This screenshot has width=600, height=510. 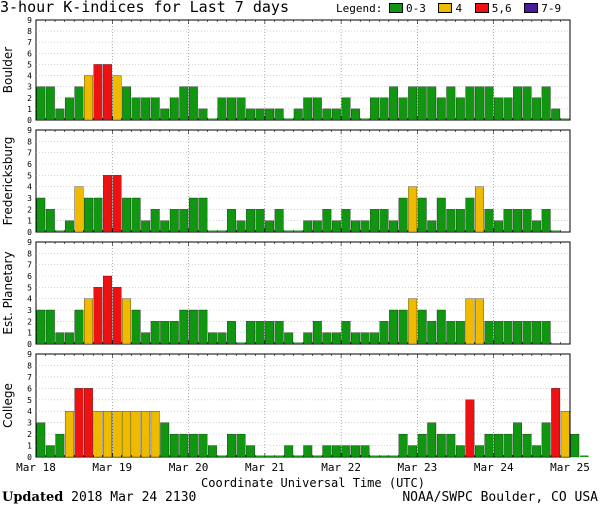 I want to click on y-tick-label: 0, so click(x=29, y=457).